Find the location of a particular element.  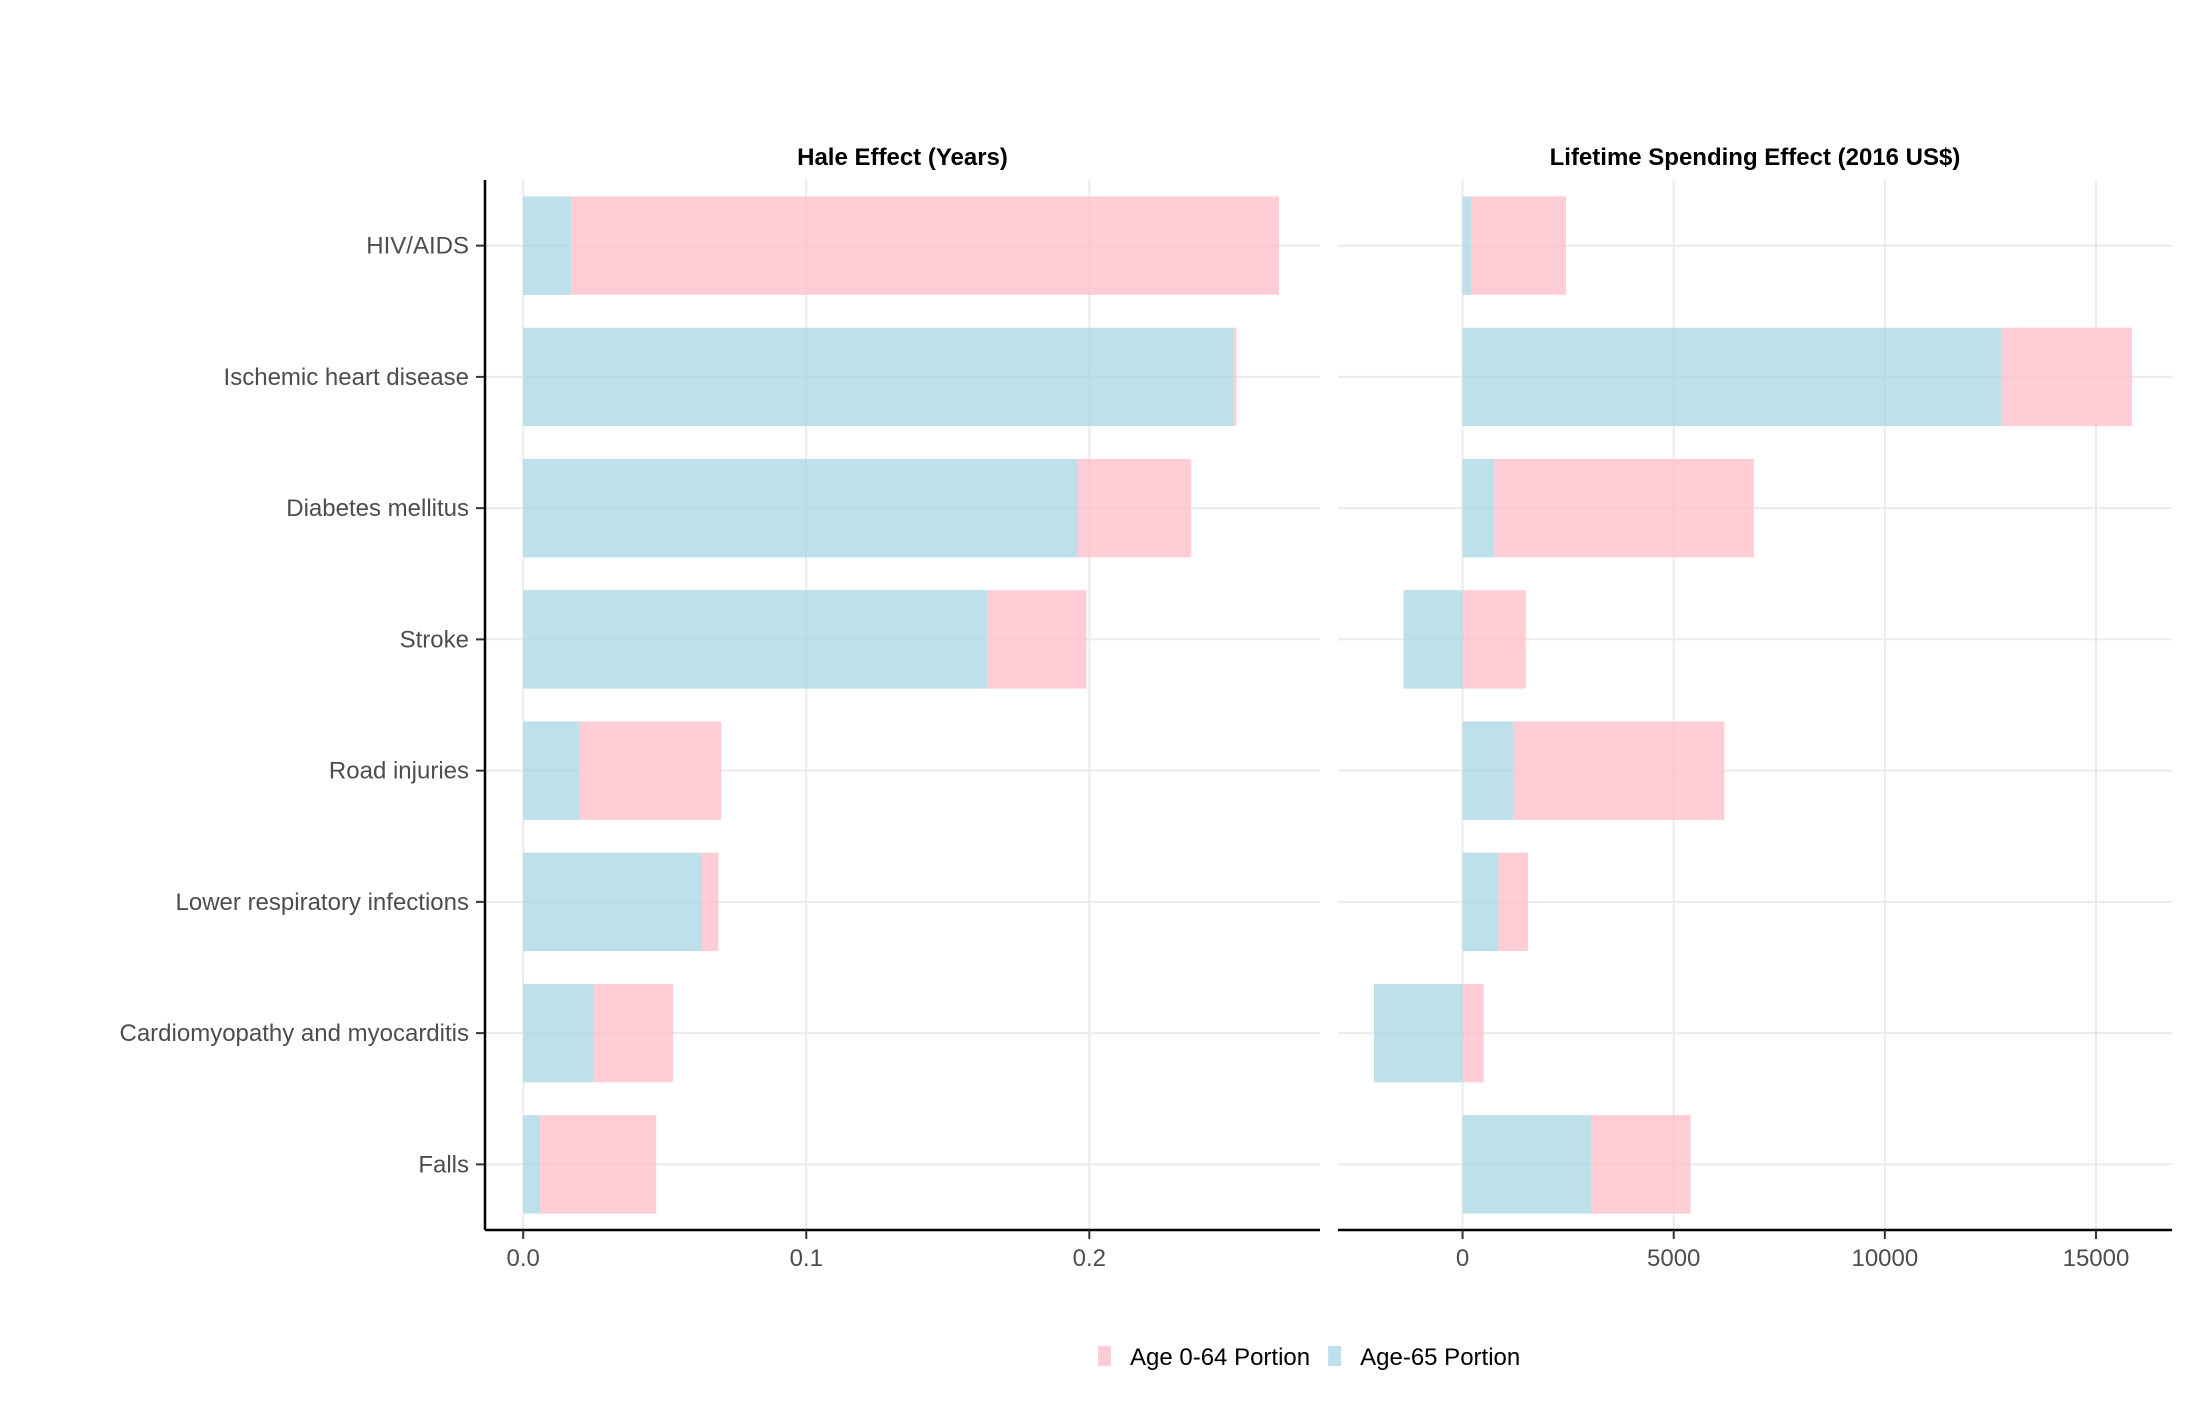

legend-label: Age-65 Portion is located at coordinates (1440, 1357).